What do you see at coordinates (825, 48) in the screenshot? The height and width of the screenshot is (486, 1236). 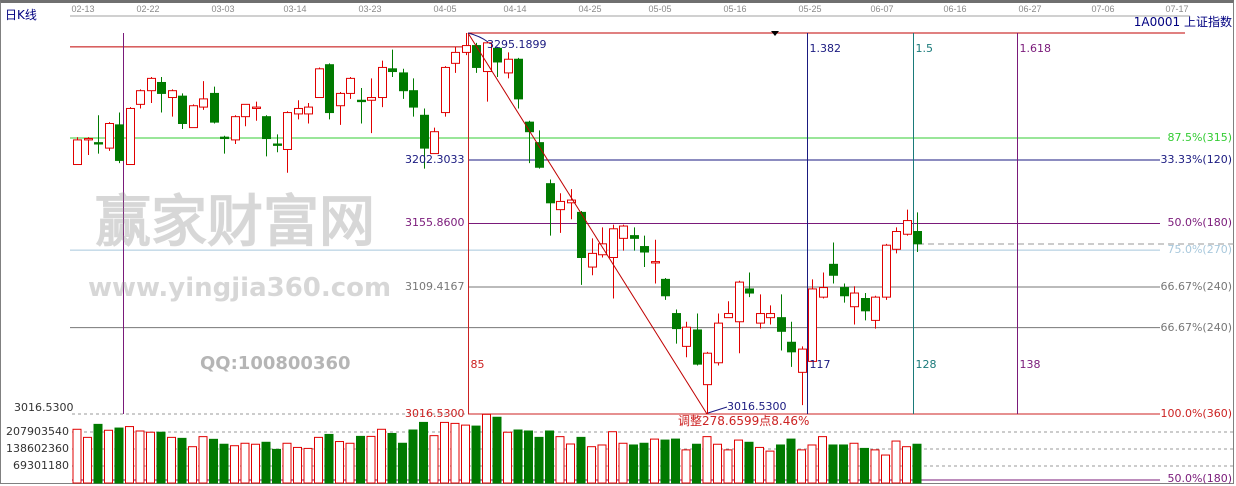 I see `fib-time-ratio-label: 1.382` at bounding box center [825, 48].